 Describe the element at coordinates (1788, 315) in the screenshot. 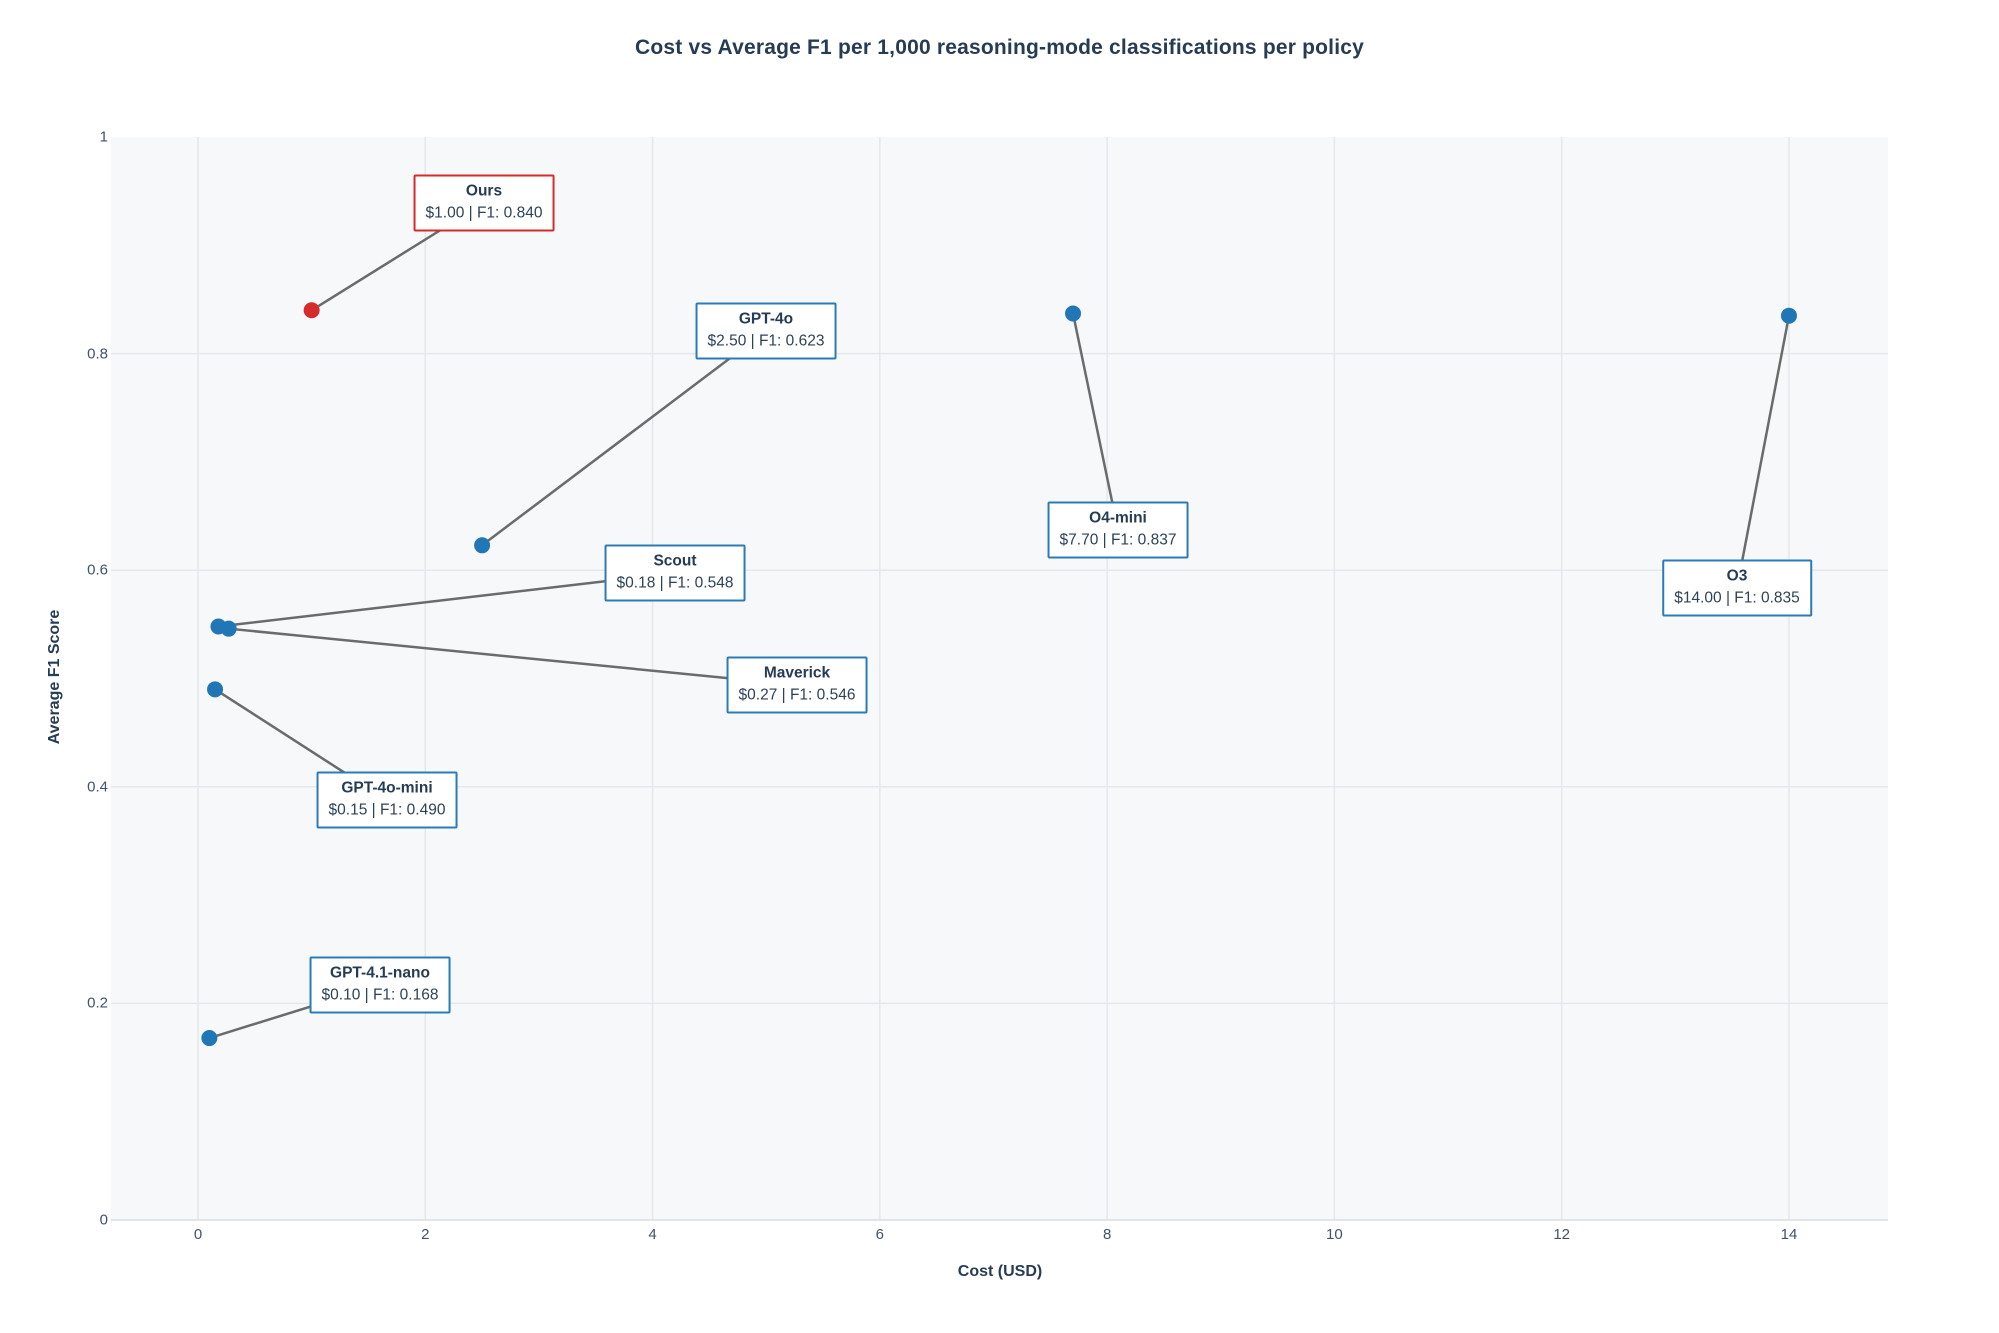

I see `data-point-O3` at that location.